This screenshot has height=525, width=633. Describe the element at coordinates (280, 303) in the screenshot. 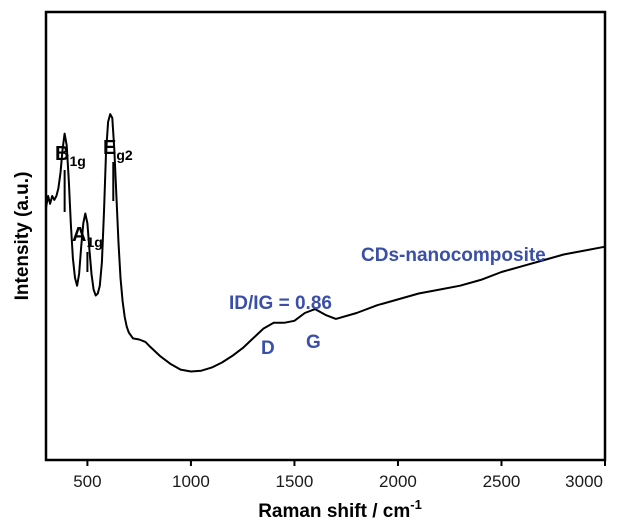

I see `id-ig-ratio-label: ID/IG = 0.86` at that location.